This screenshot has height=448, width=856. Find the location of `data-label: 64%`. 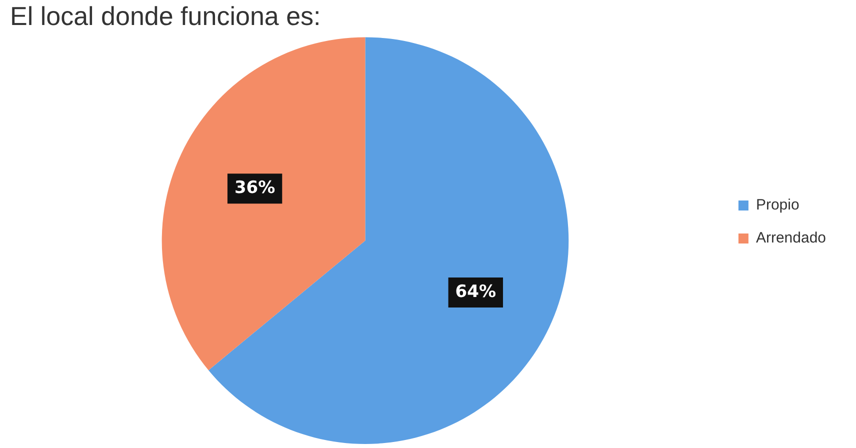

data-label: 64% is located at coordinates (475, 292).